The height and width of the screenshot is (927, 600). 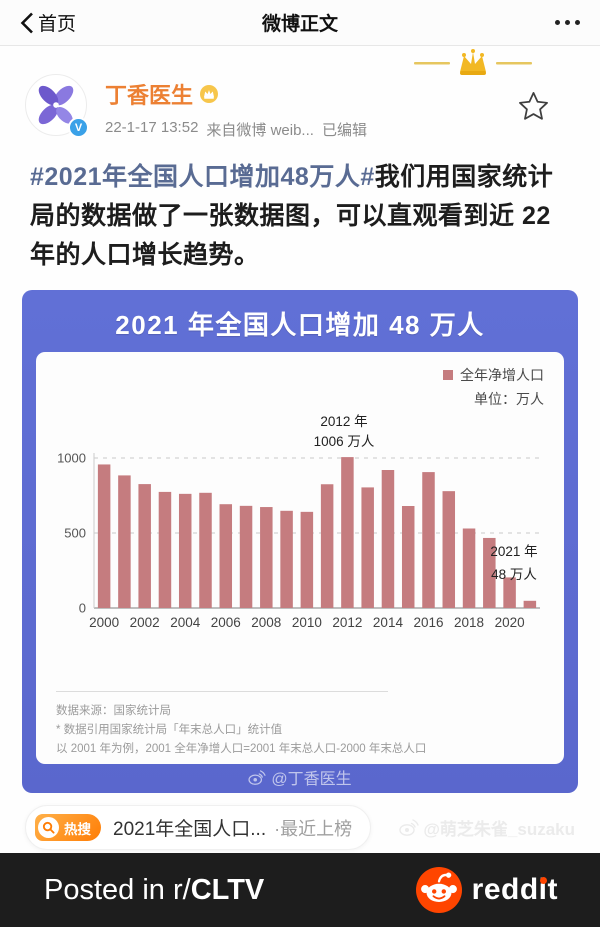 What do you see at coordinates (567, 22) in the screenshot?
I see `more-button` at bounding box center [567, 22].